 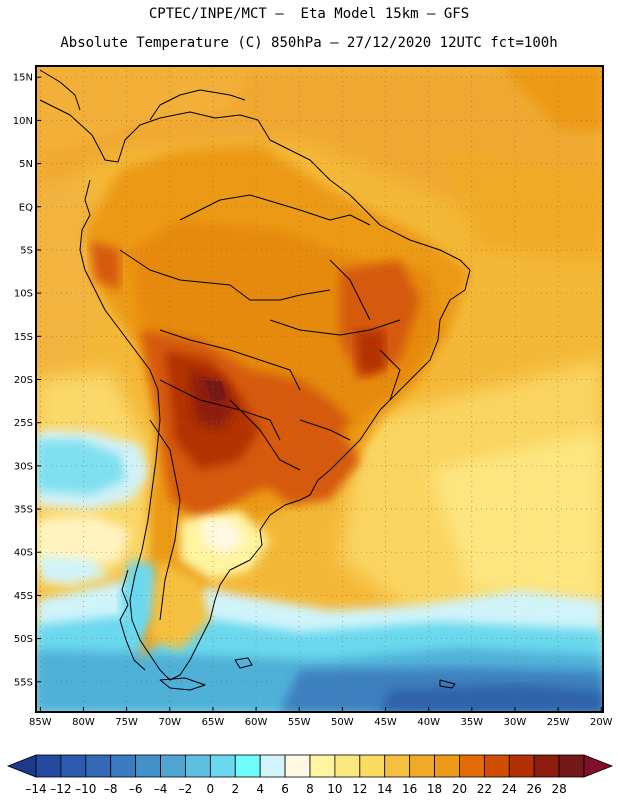 I want to click on colorbar-tick-label: 26, so click(x=534, y=789).